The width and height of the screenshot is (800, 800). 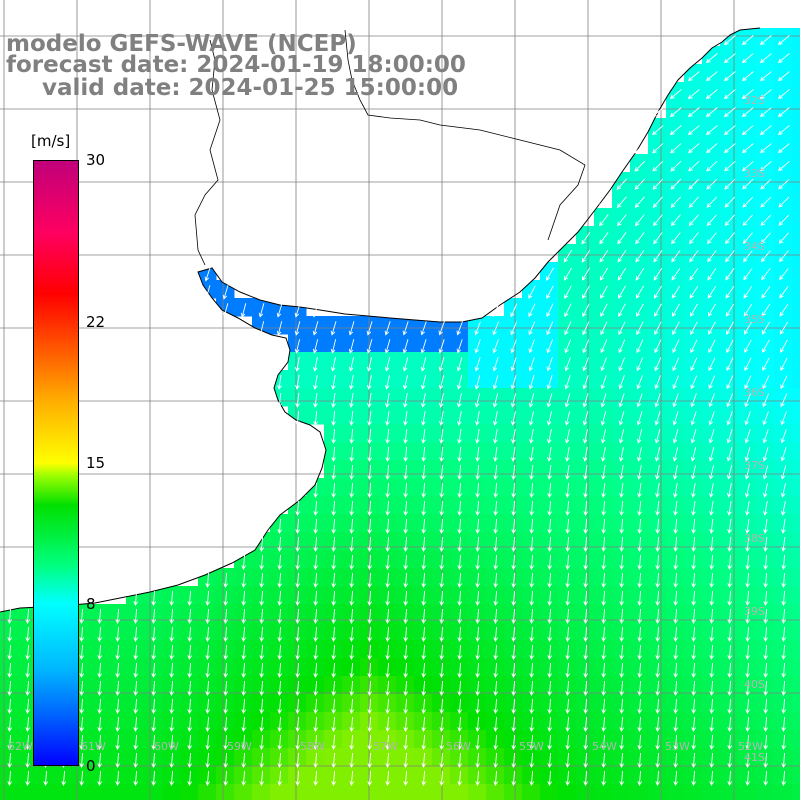 What do you see at coordinates (91, 766) in the screenshot?
I see `colorbar-tick-label: 0` at bounding box center [91, 766].